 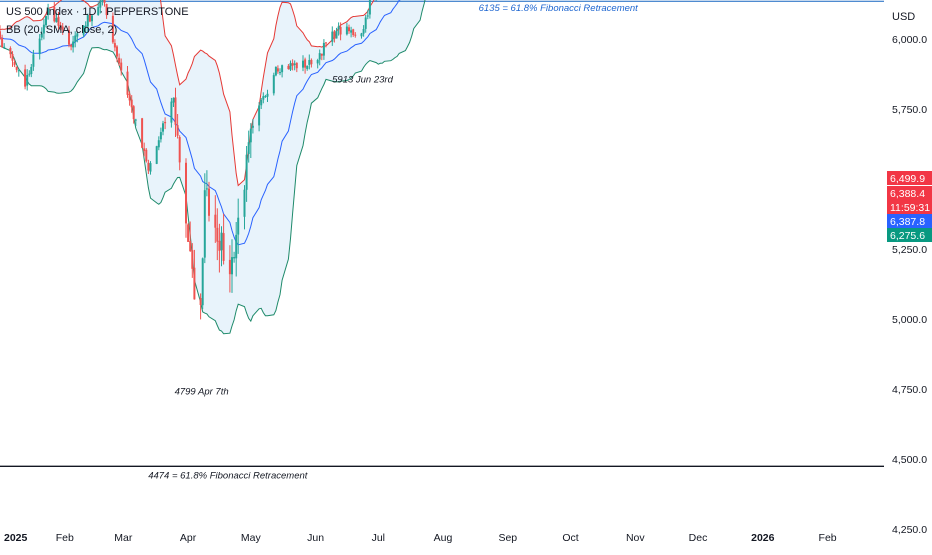 What do you see at coordinates (251, 538) in the screenshot?
I see `x-tick-label: May` at bounding box center [251, 538].